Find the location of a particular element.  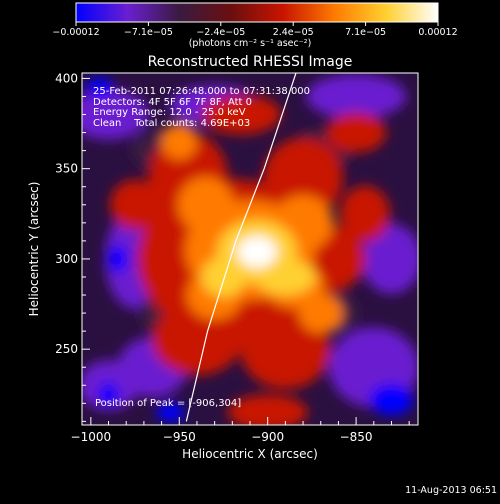

clean-counts: Clean Total counts: 4.69E+03 is located at coordinates (172, 123).